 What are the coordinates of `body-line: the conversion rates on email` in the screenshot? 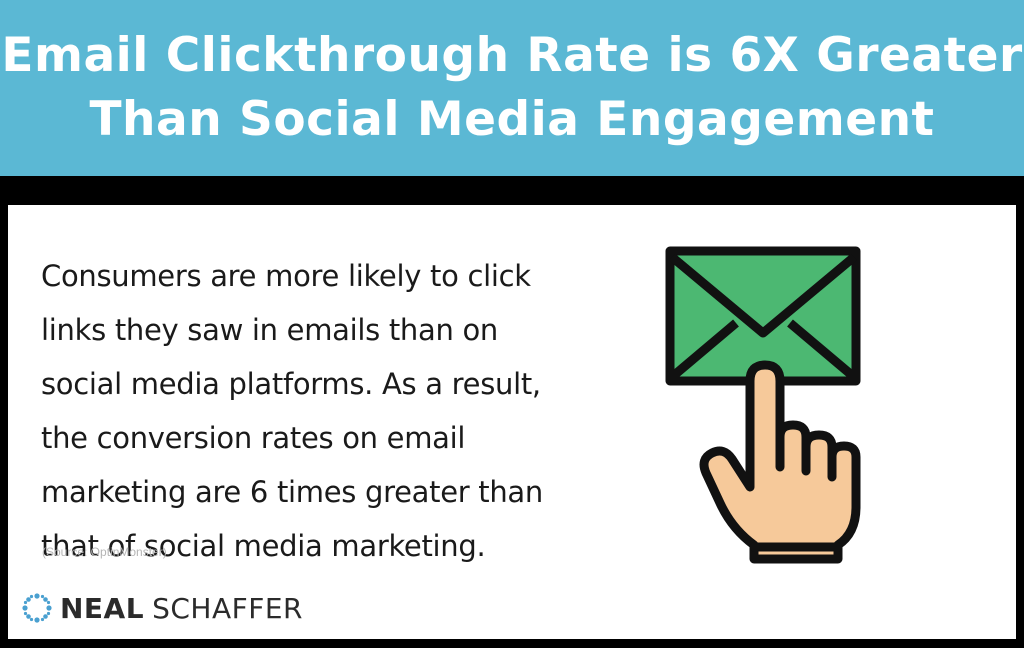 It's located at (253, 438).